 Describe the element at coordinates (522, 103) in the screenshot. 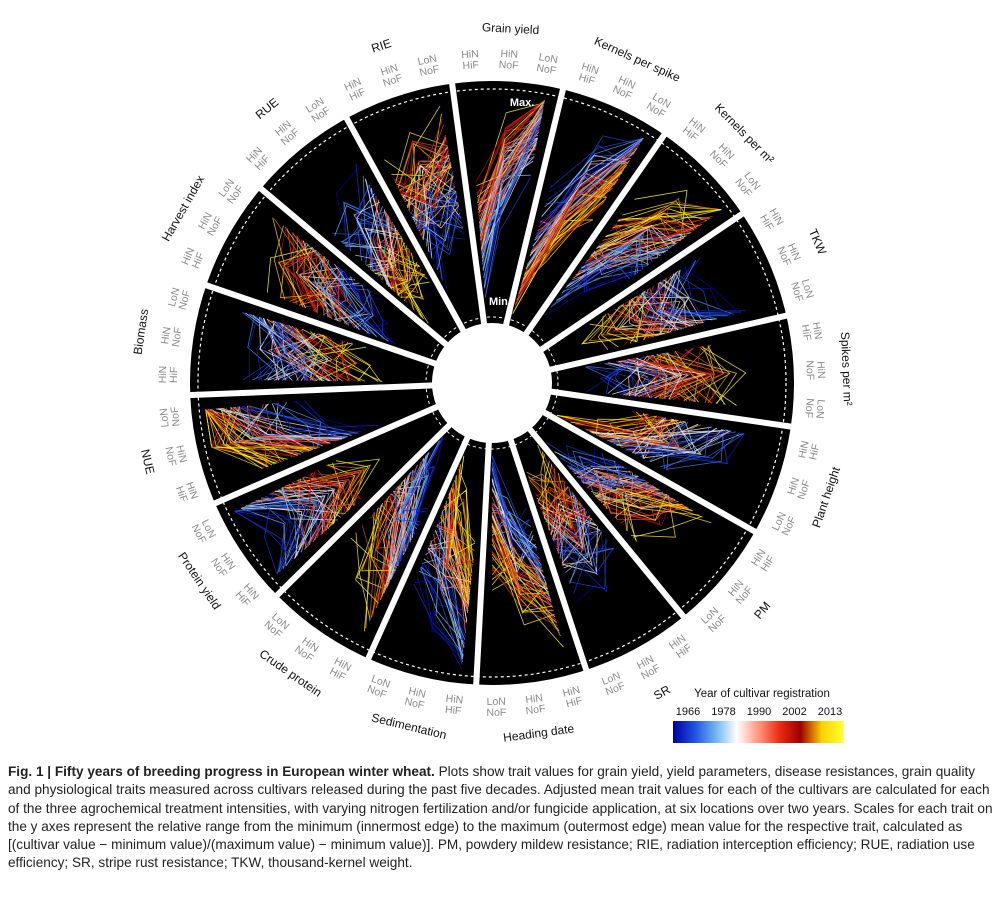

I see `axis-max-label: Max.` at that location.